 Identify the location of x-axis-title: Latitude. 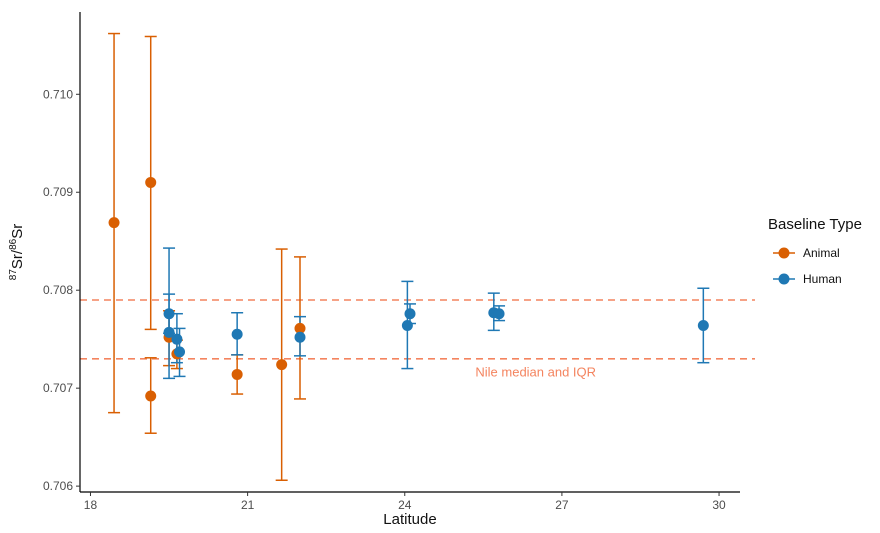
(409, 519).